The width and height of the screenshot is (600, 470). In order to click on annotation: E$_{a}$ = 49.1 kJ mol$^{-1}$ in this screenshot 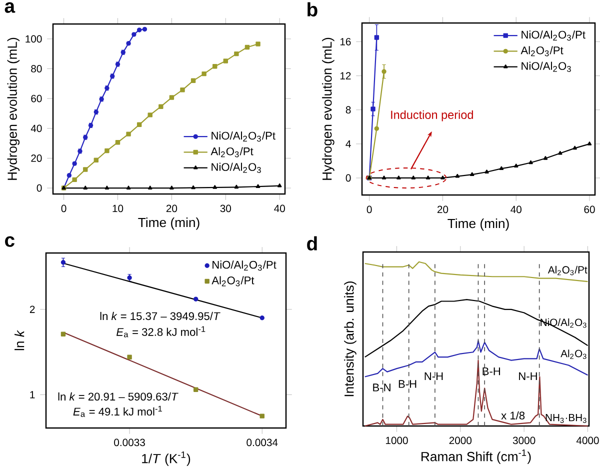, I will do `click(117, 411)`.